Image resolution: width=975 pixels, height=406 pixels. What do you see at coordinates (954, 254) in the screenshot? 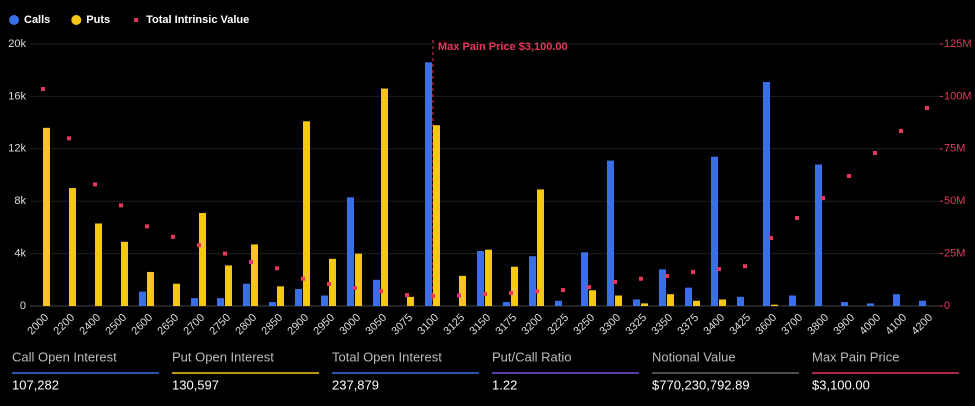
I see `y2-tick-label: 25M` at bounding box center [954, 254].